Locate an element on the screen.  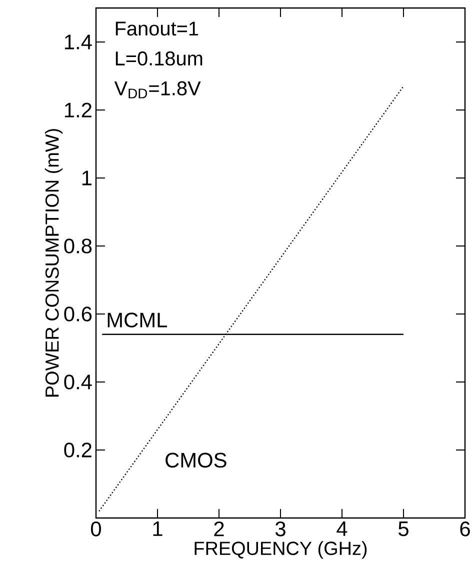
y-axis-title: POWER CONSUMPTION (mW) is located at coordinates (53, 263).